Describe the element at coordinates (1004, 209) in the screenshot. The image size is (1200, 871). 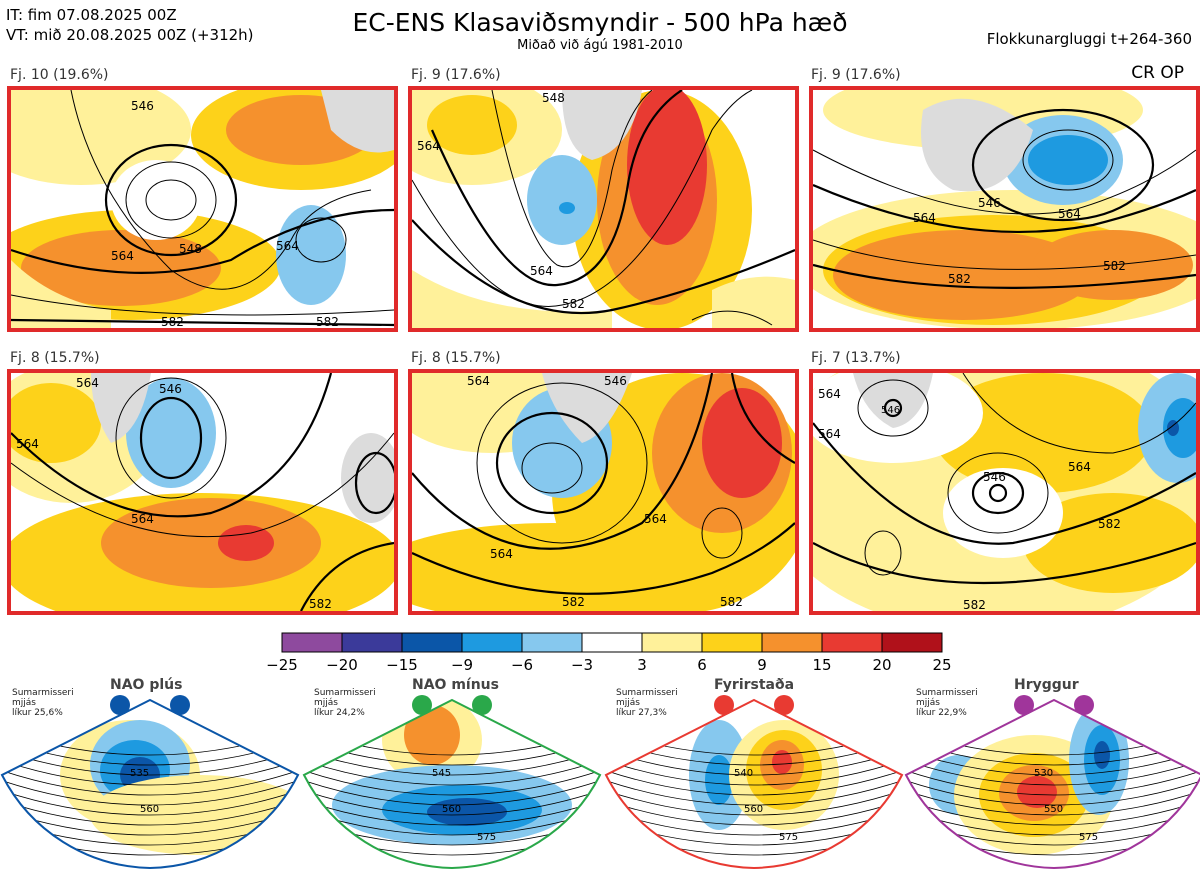
I see `cluster-map-3: 546 564 564 582 582` at that location.